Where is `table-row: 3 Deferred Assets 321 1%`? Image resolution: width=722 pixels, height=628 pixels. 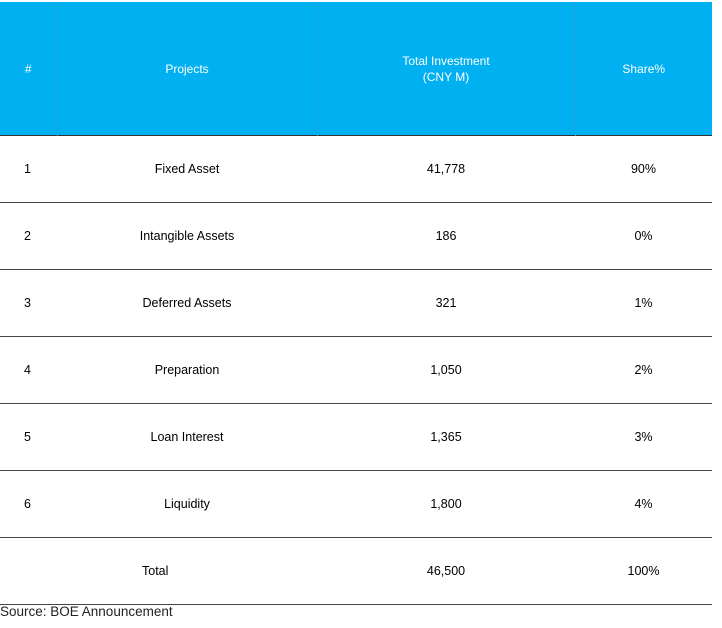 table-row: 3 Deferred Assets 321 1% is located at coordinates (356, 303).